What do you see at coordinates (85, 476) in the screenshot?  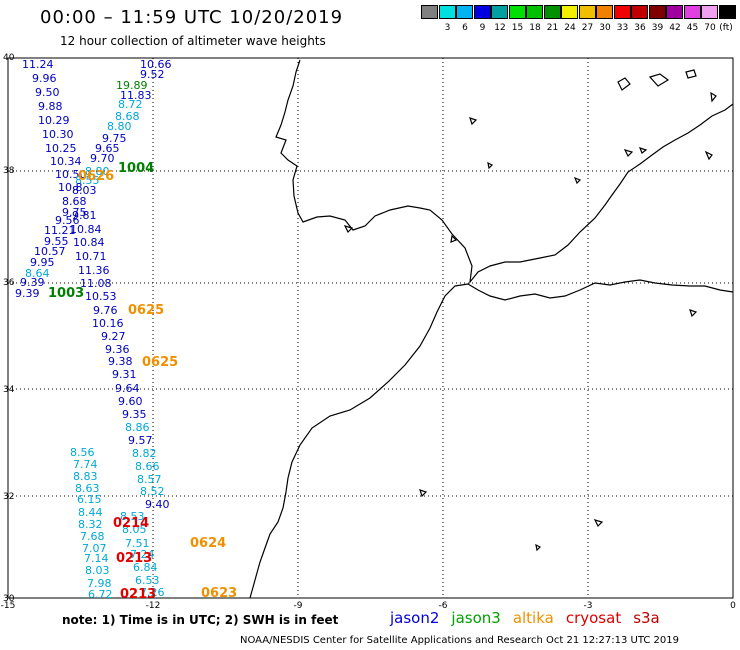 I see `wave-height-value: 8.83` at bounding box center [85, 476].